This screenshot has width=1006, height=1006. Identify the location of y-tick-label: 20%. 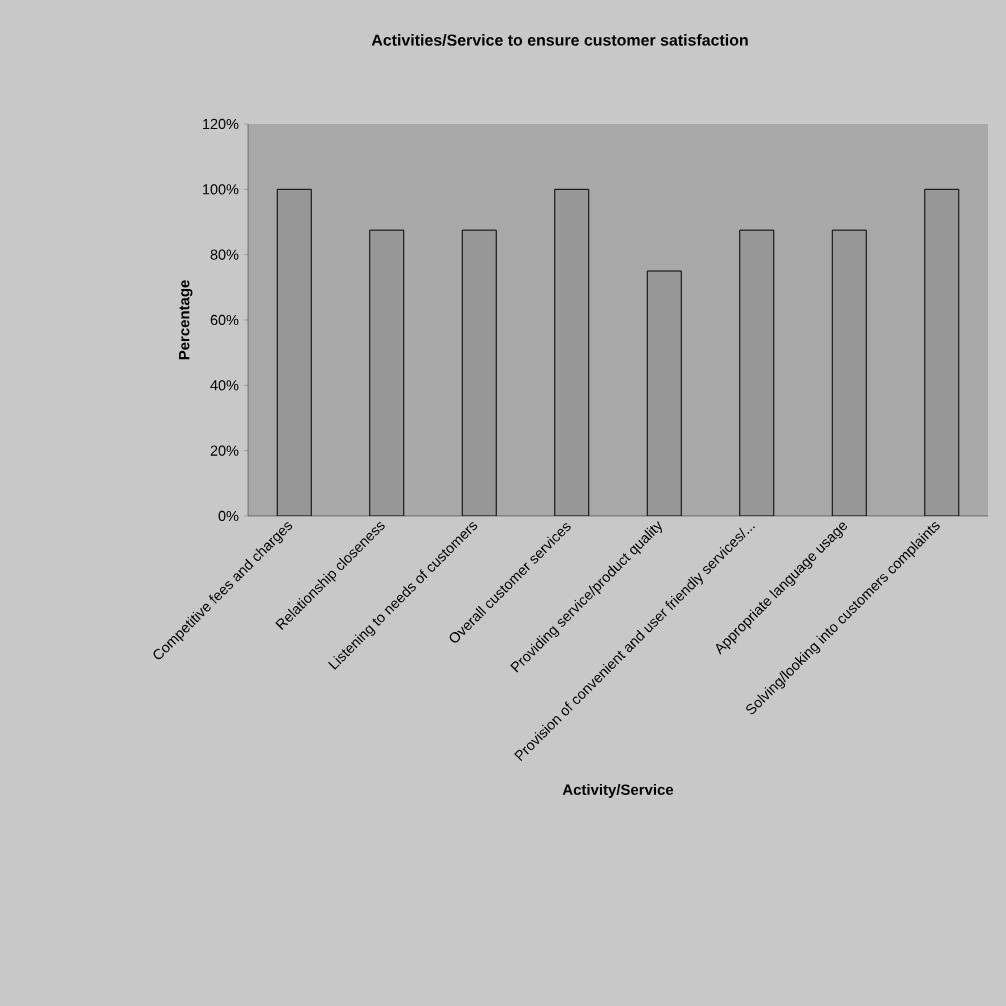
(224, 450).